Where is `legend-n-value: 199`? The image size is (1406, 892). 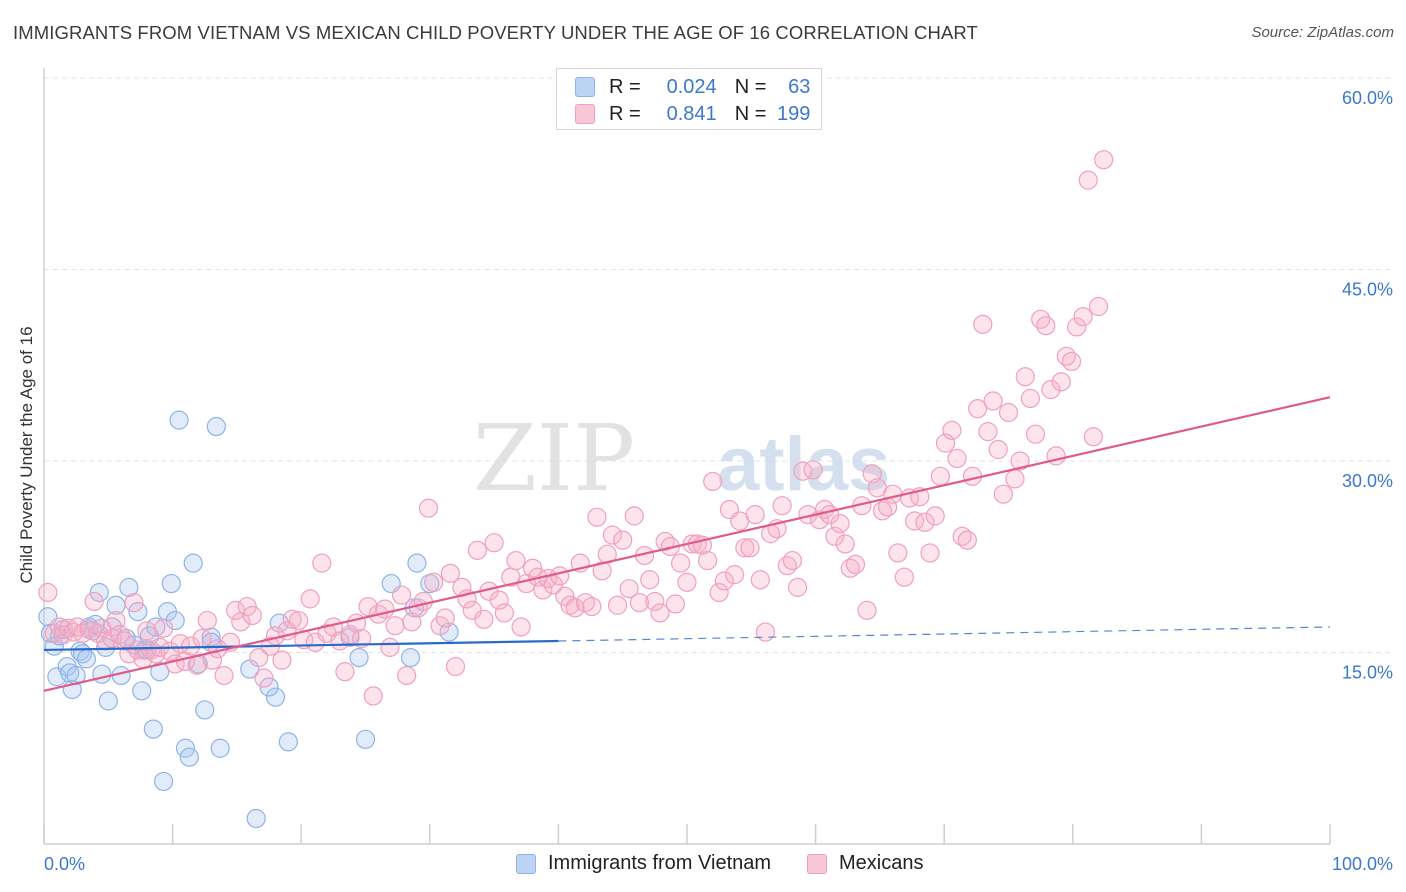 legend-n-value: 199 is located at coordinates (794, 113).